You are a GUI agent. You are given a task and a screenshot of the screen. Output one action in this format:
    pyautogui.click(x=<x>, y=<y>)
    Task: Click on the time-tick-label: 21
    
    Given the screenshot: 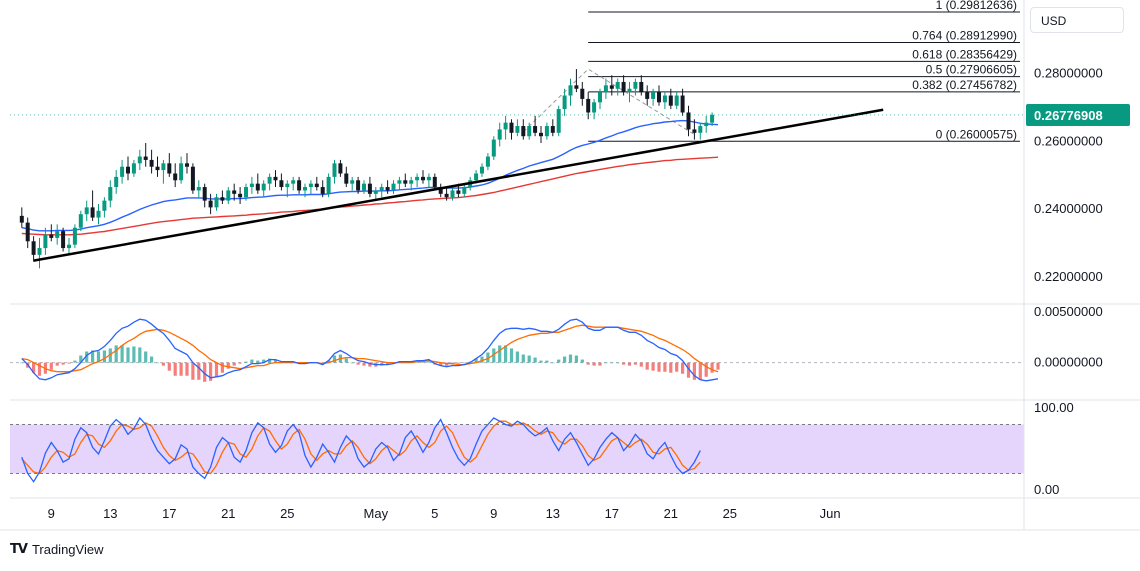 What is the action you would take?
    pyautogui.click(x=671, y=513)
    